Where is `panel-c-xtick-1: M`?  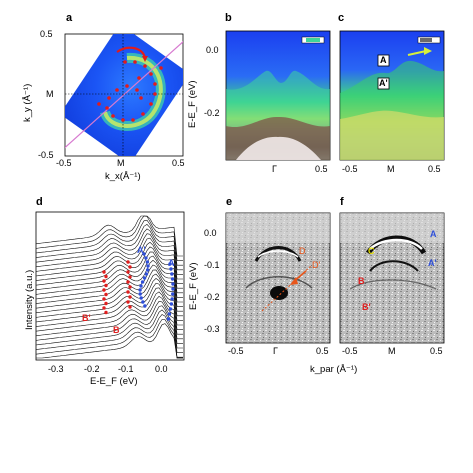 panel-c-xtick-1: M is located at coordinates (391, 169).